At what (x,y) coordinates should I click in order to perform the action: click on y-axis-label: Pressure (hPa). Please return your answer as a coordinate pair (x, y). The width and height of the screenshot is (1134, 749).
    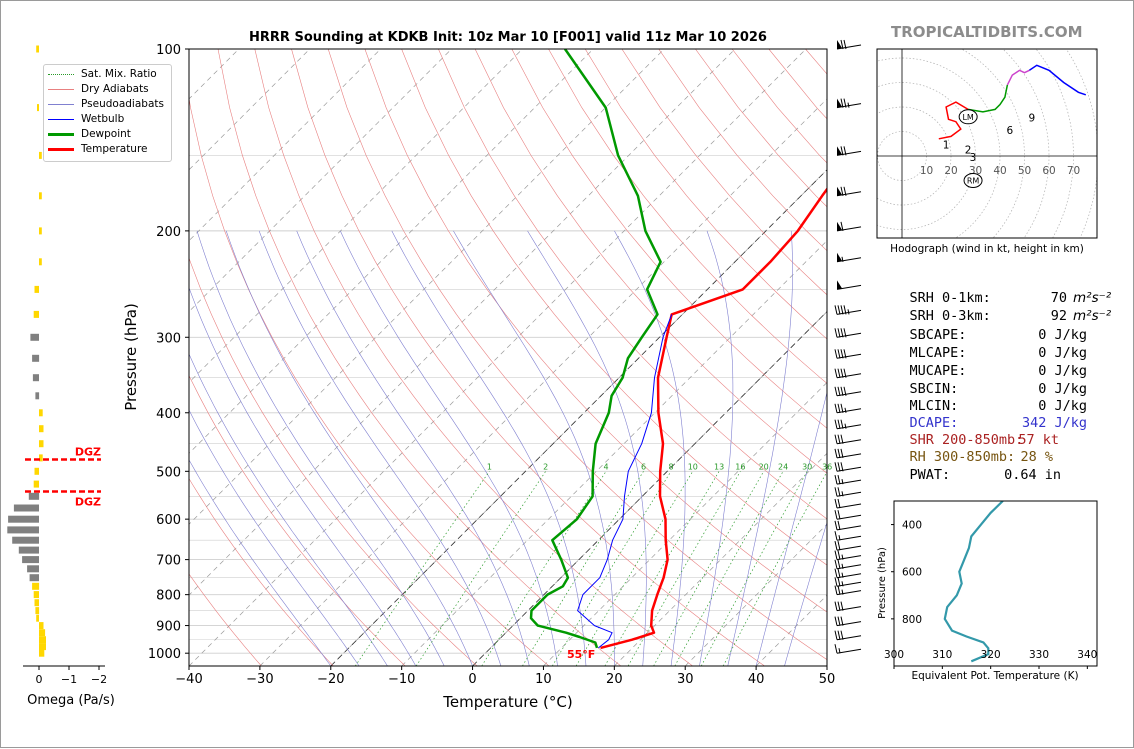
    Looking at the image, I should click on (131, 357).